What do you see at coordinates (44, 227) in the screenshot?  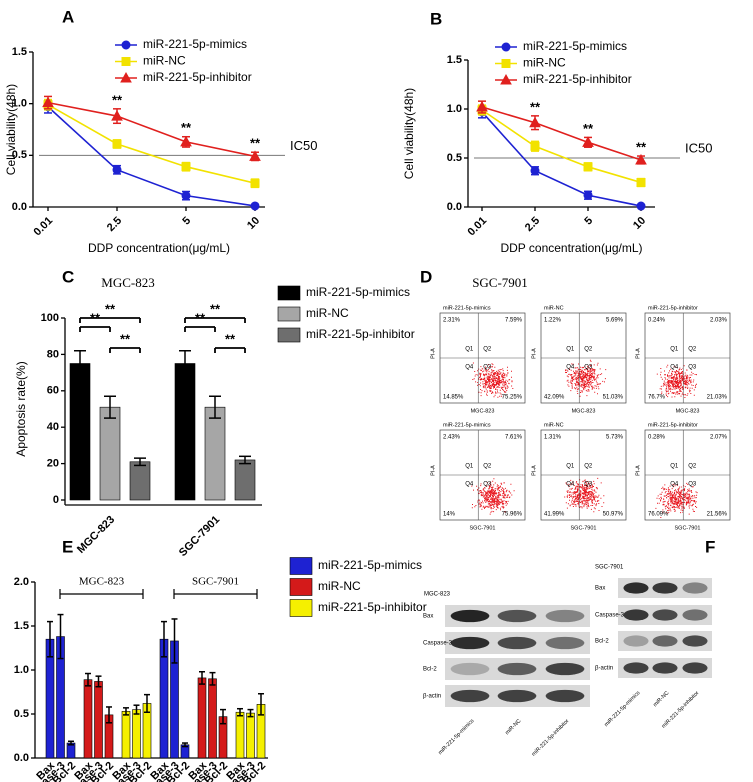 I see `x-tick-label: 0.01` at bounding box center [44, 227].